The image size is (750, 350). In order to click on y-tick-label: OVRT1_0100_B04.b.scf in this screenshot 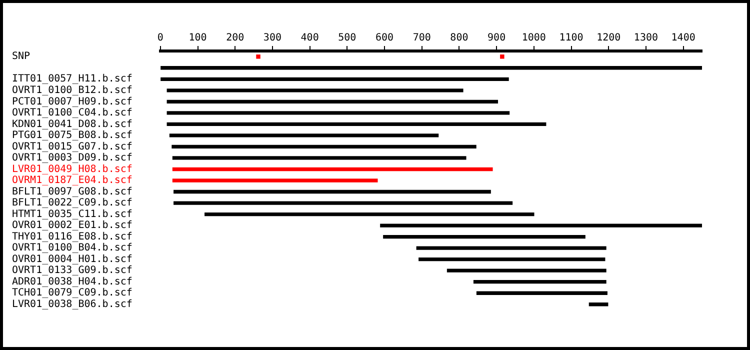, I will do `click(72, 248)`.